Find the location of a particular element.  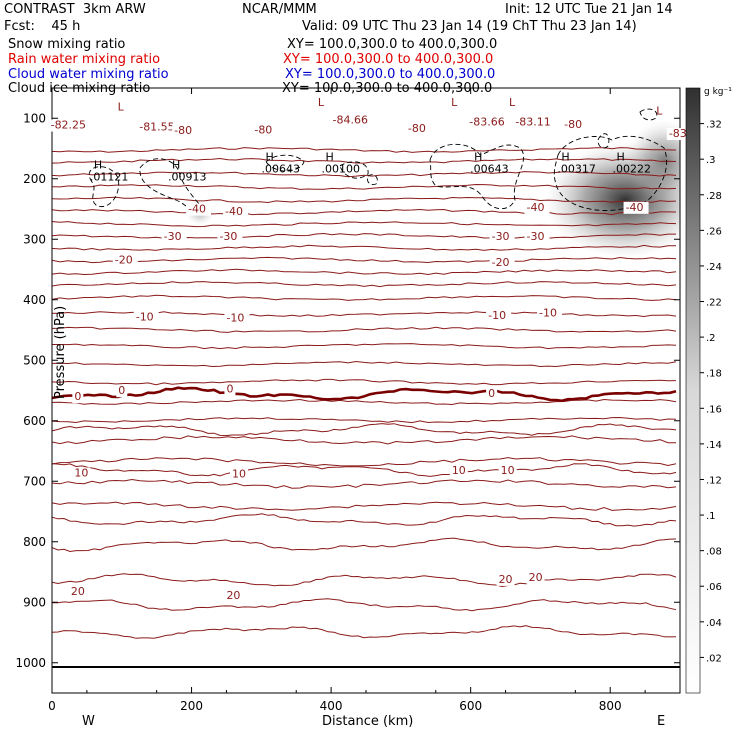

high-value: .00317 is located at coordinates (576, 169).